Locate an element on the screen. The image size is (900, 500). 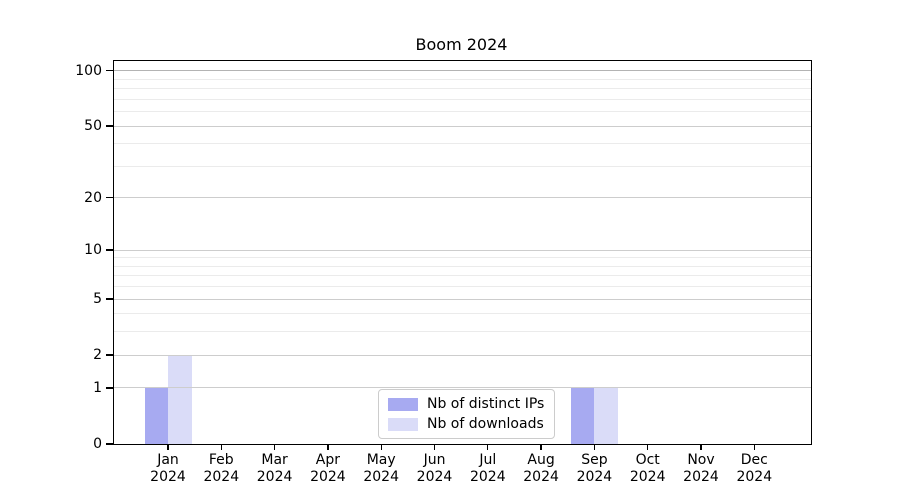
x-axis-tick-label: Oct 2024 is located at coordinates (648, 469).